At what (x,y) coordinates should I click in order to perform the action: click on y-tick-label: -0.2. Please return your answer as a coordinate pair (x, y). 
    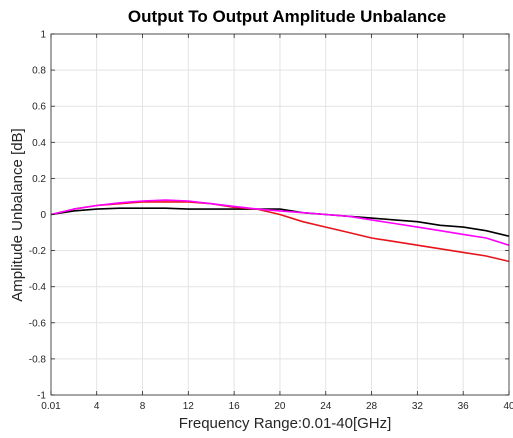
    Looking at the image, I should click on (38, 251).